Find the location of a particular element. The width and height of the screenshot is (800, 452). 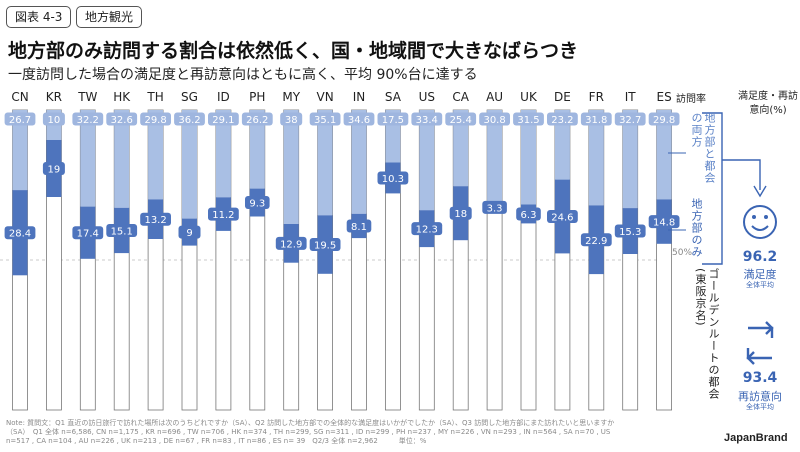

category-label: ID is located at coordinates (223, 97).